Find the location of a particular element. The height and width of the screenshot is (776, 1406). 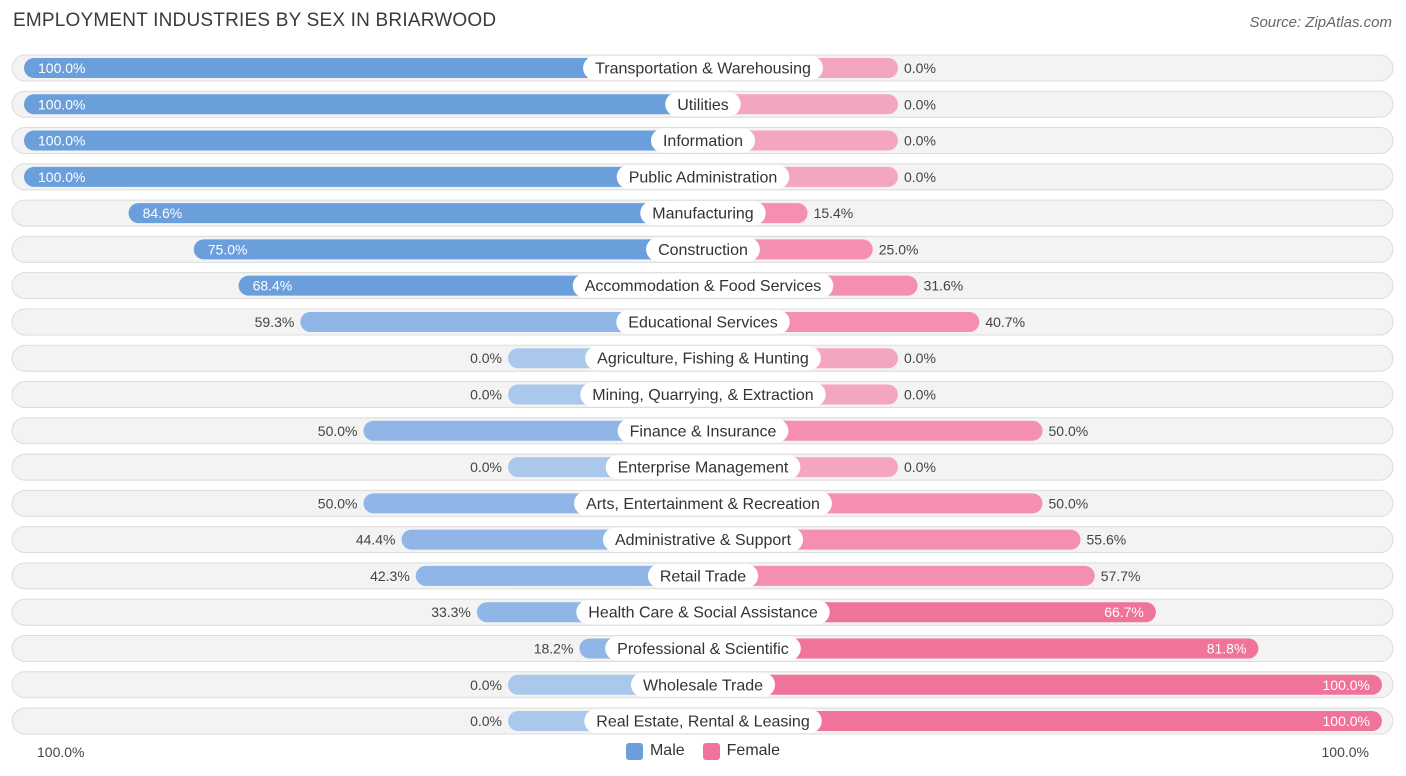

male-value-label: 59.3% is located at coordinates (275, 322).